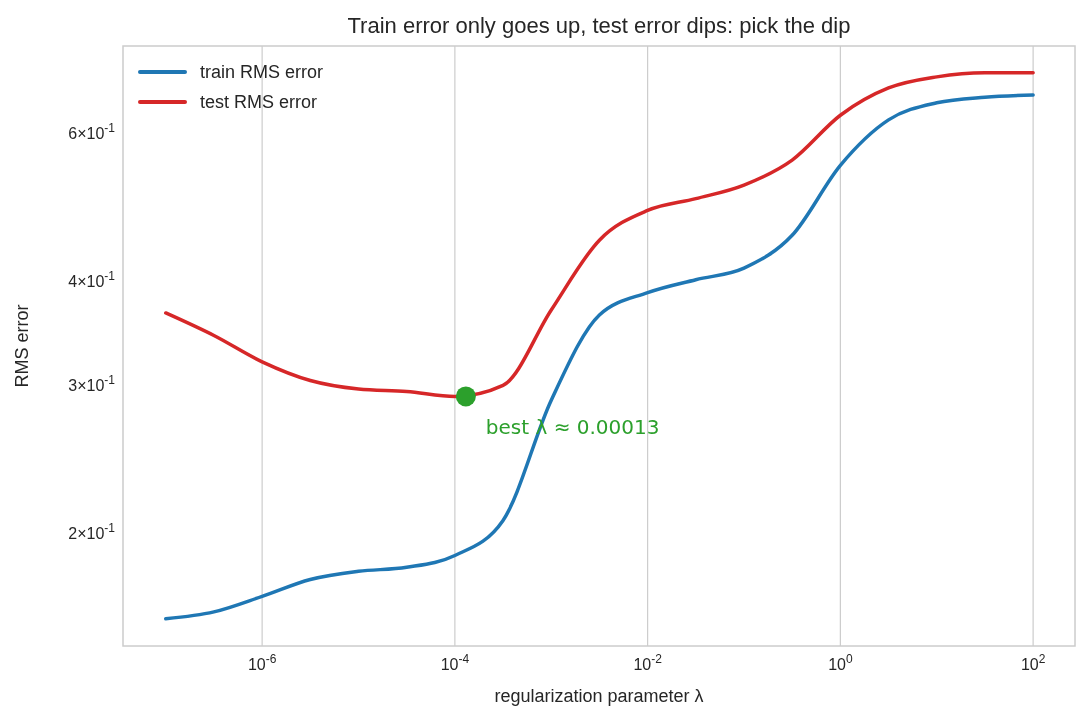 This screenshot has width=1090, height=723. What do you see at coordinates (599, 696) in the screenshot?
I see `x-axis-title: regularization parameter λ` at bounding box center [599, 696].